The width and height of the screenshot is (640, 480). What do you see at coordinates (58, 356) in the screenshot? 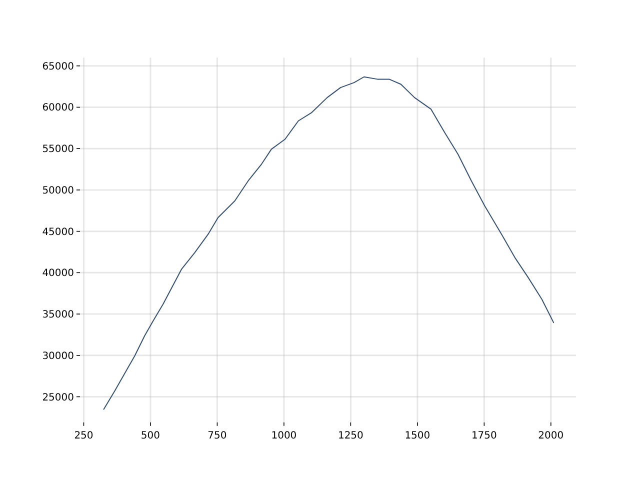
I see `y-tick-label: 30000` at bounding box center [58, 356].